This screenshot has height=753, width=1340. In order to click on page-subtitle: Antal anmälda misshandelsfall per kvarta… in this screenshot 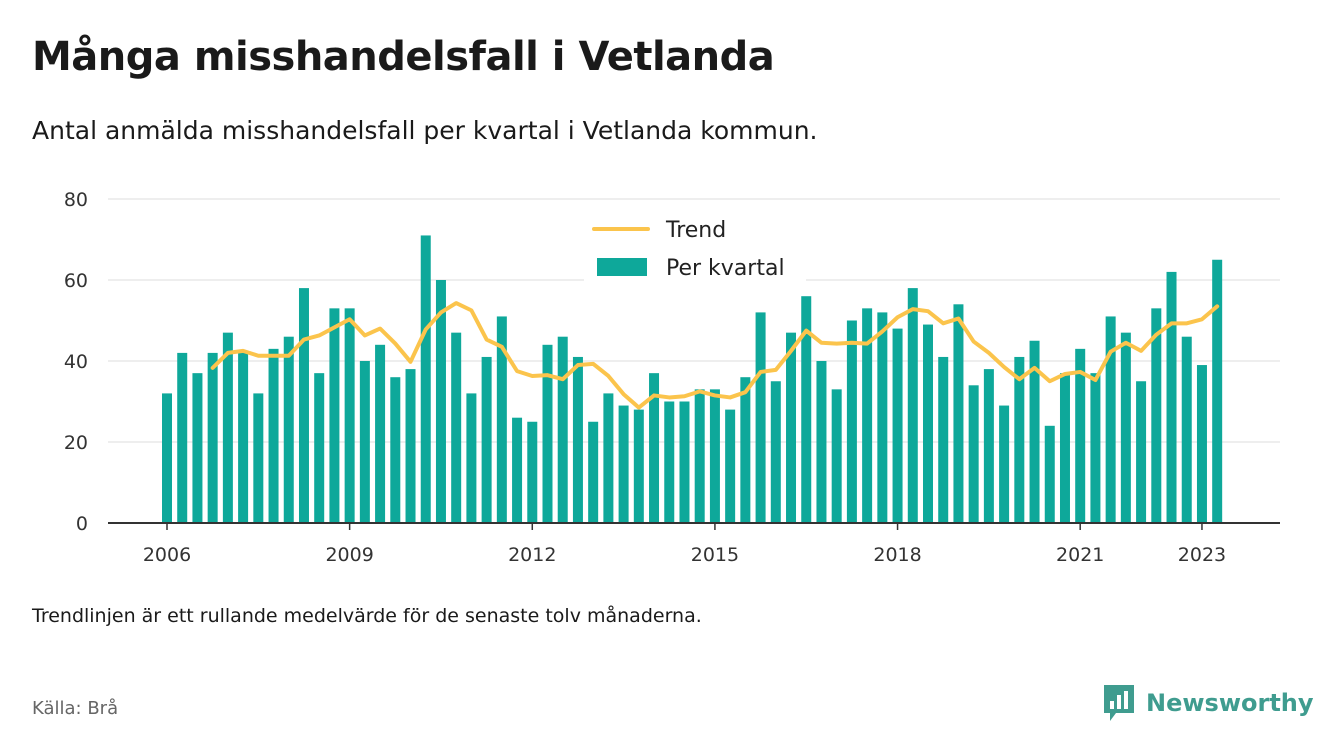, I will do `click(425, 130)`.